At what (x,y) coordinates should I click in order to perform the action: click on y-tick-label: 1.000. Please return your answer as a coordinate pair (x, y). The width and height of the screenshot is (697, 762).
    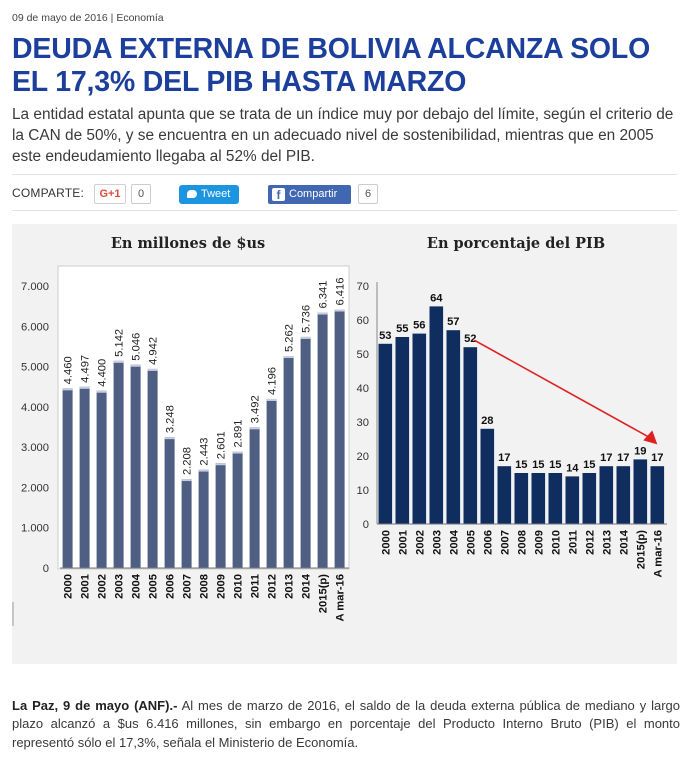
    Looking at the image, I should click on (35, 529).